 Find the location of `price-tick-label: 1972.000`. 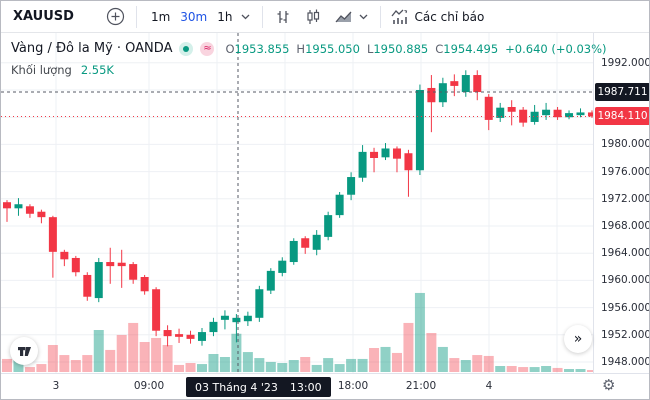

price-tick-label: 1972.000 is located at coordinates (625, 198).